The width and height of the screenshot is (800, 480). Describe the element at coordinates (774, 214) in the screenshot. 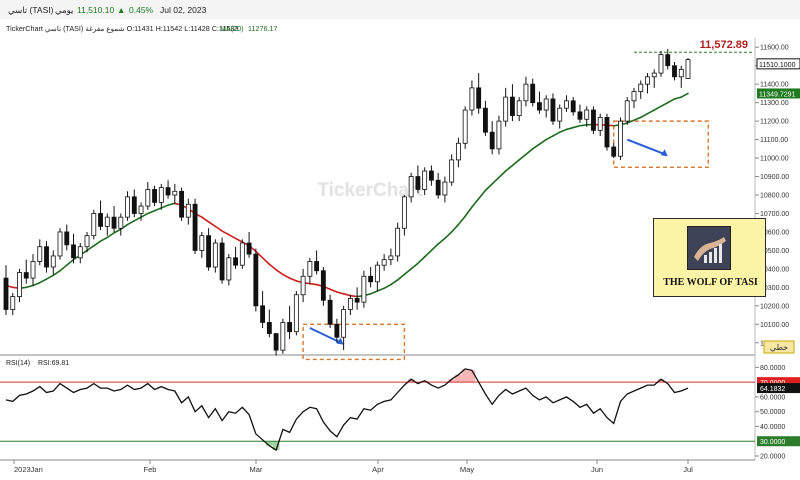

I see `price-tick-label: 10700.00` at that location.